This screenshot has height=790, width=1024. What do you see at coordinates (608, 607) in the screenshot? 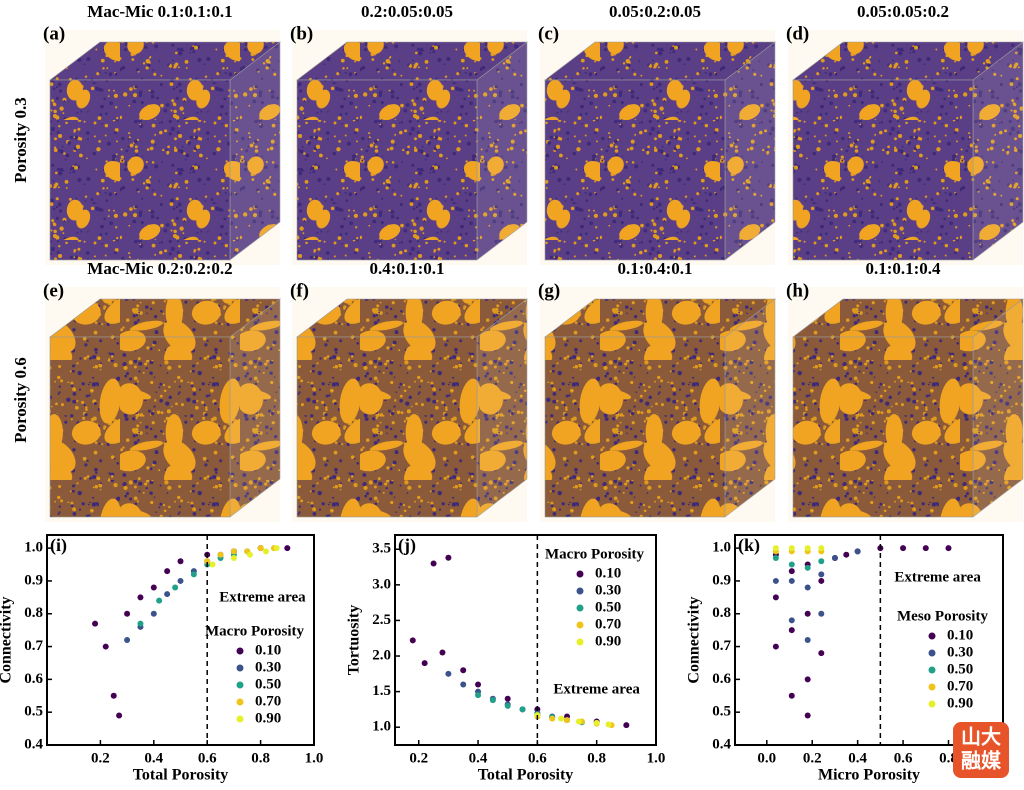
I see `legend-label: 0.50` at bounding box center [608, 607].